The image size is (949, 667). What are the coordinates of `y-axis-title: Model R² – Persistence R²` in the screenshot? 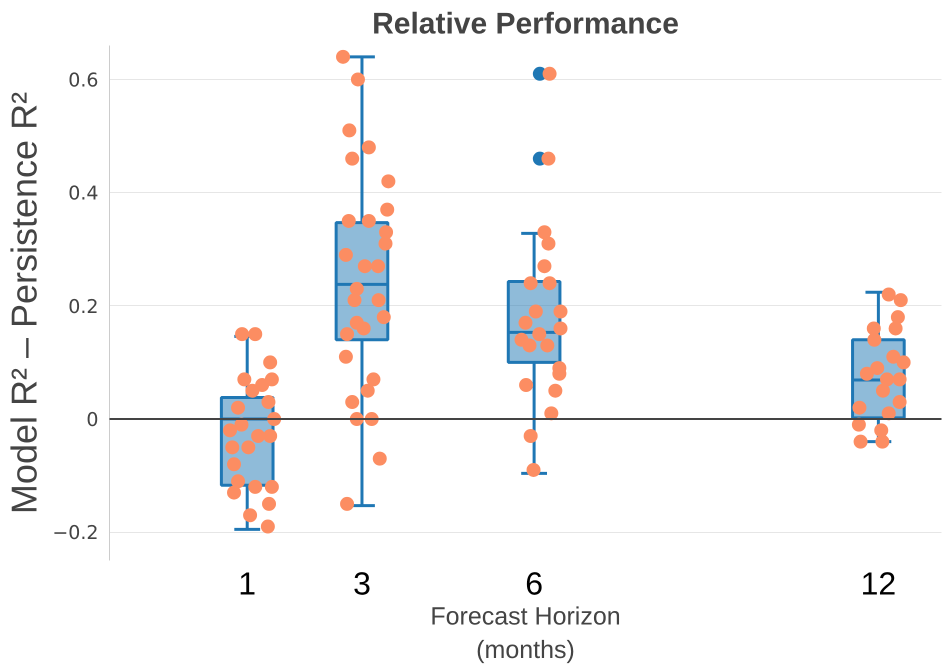 It's located at (23, 303).